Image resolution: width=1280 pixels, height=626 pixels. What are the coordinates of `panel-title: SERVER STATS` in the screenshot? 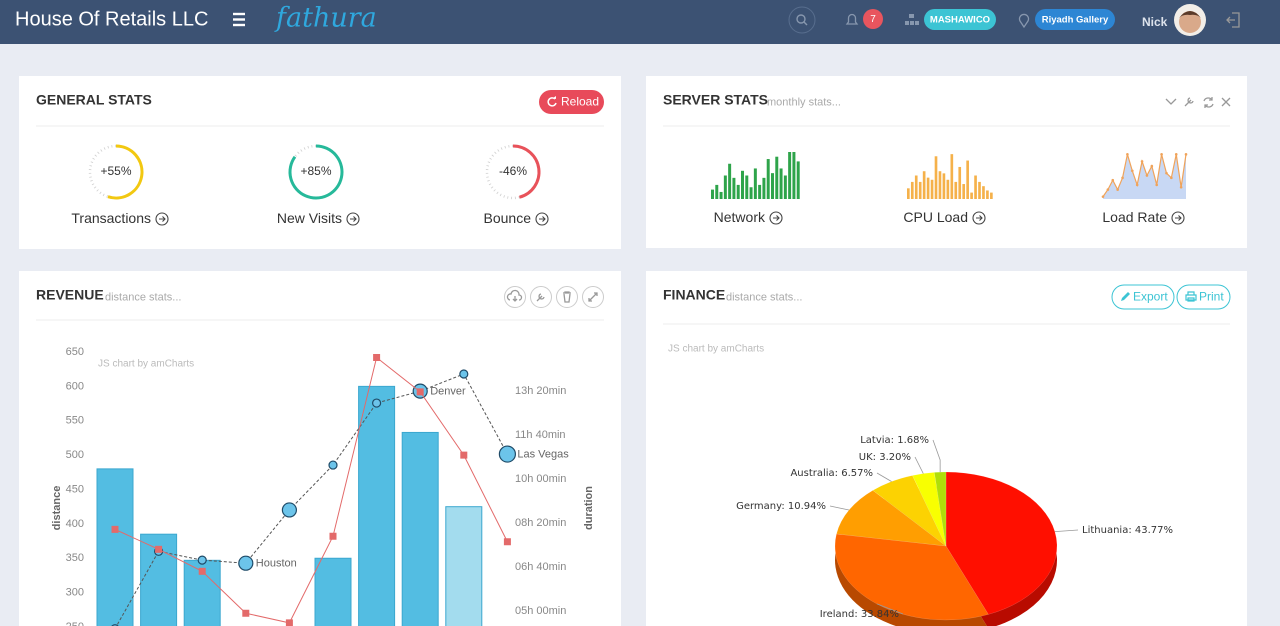 It's located at (715, 100).